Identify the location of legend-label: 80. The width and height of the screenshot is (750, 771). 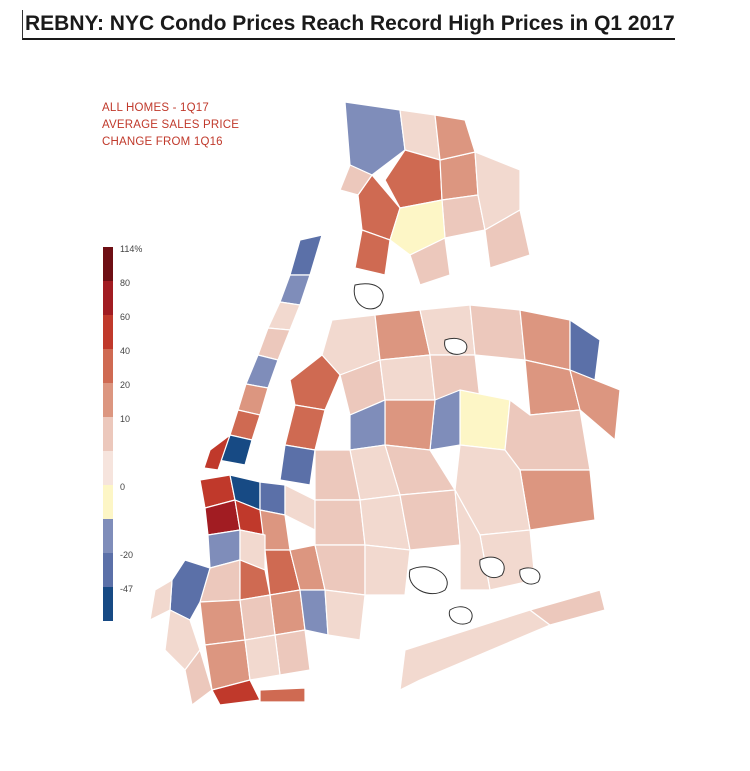
(125, 283).